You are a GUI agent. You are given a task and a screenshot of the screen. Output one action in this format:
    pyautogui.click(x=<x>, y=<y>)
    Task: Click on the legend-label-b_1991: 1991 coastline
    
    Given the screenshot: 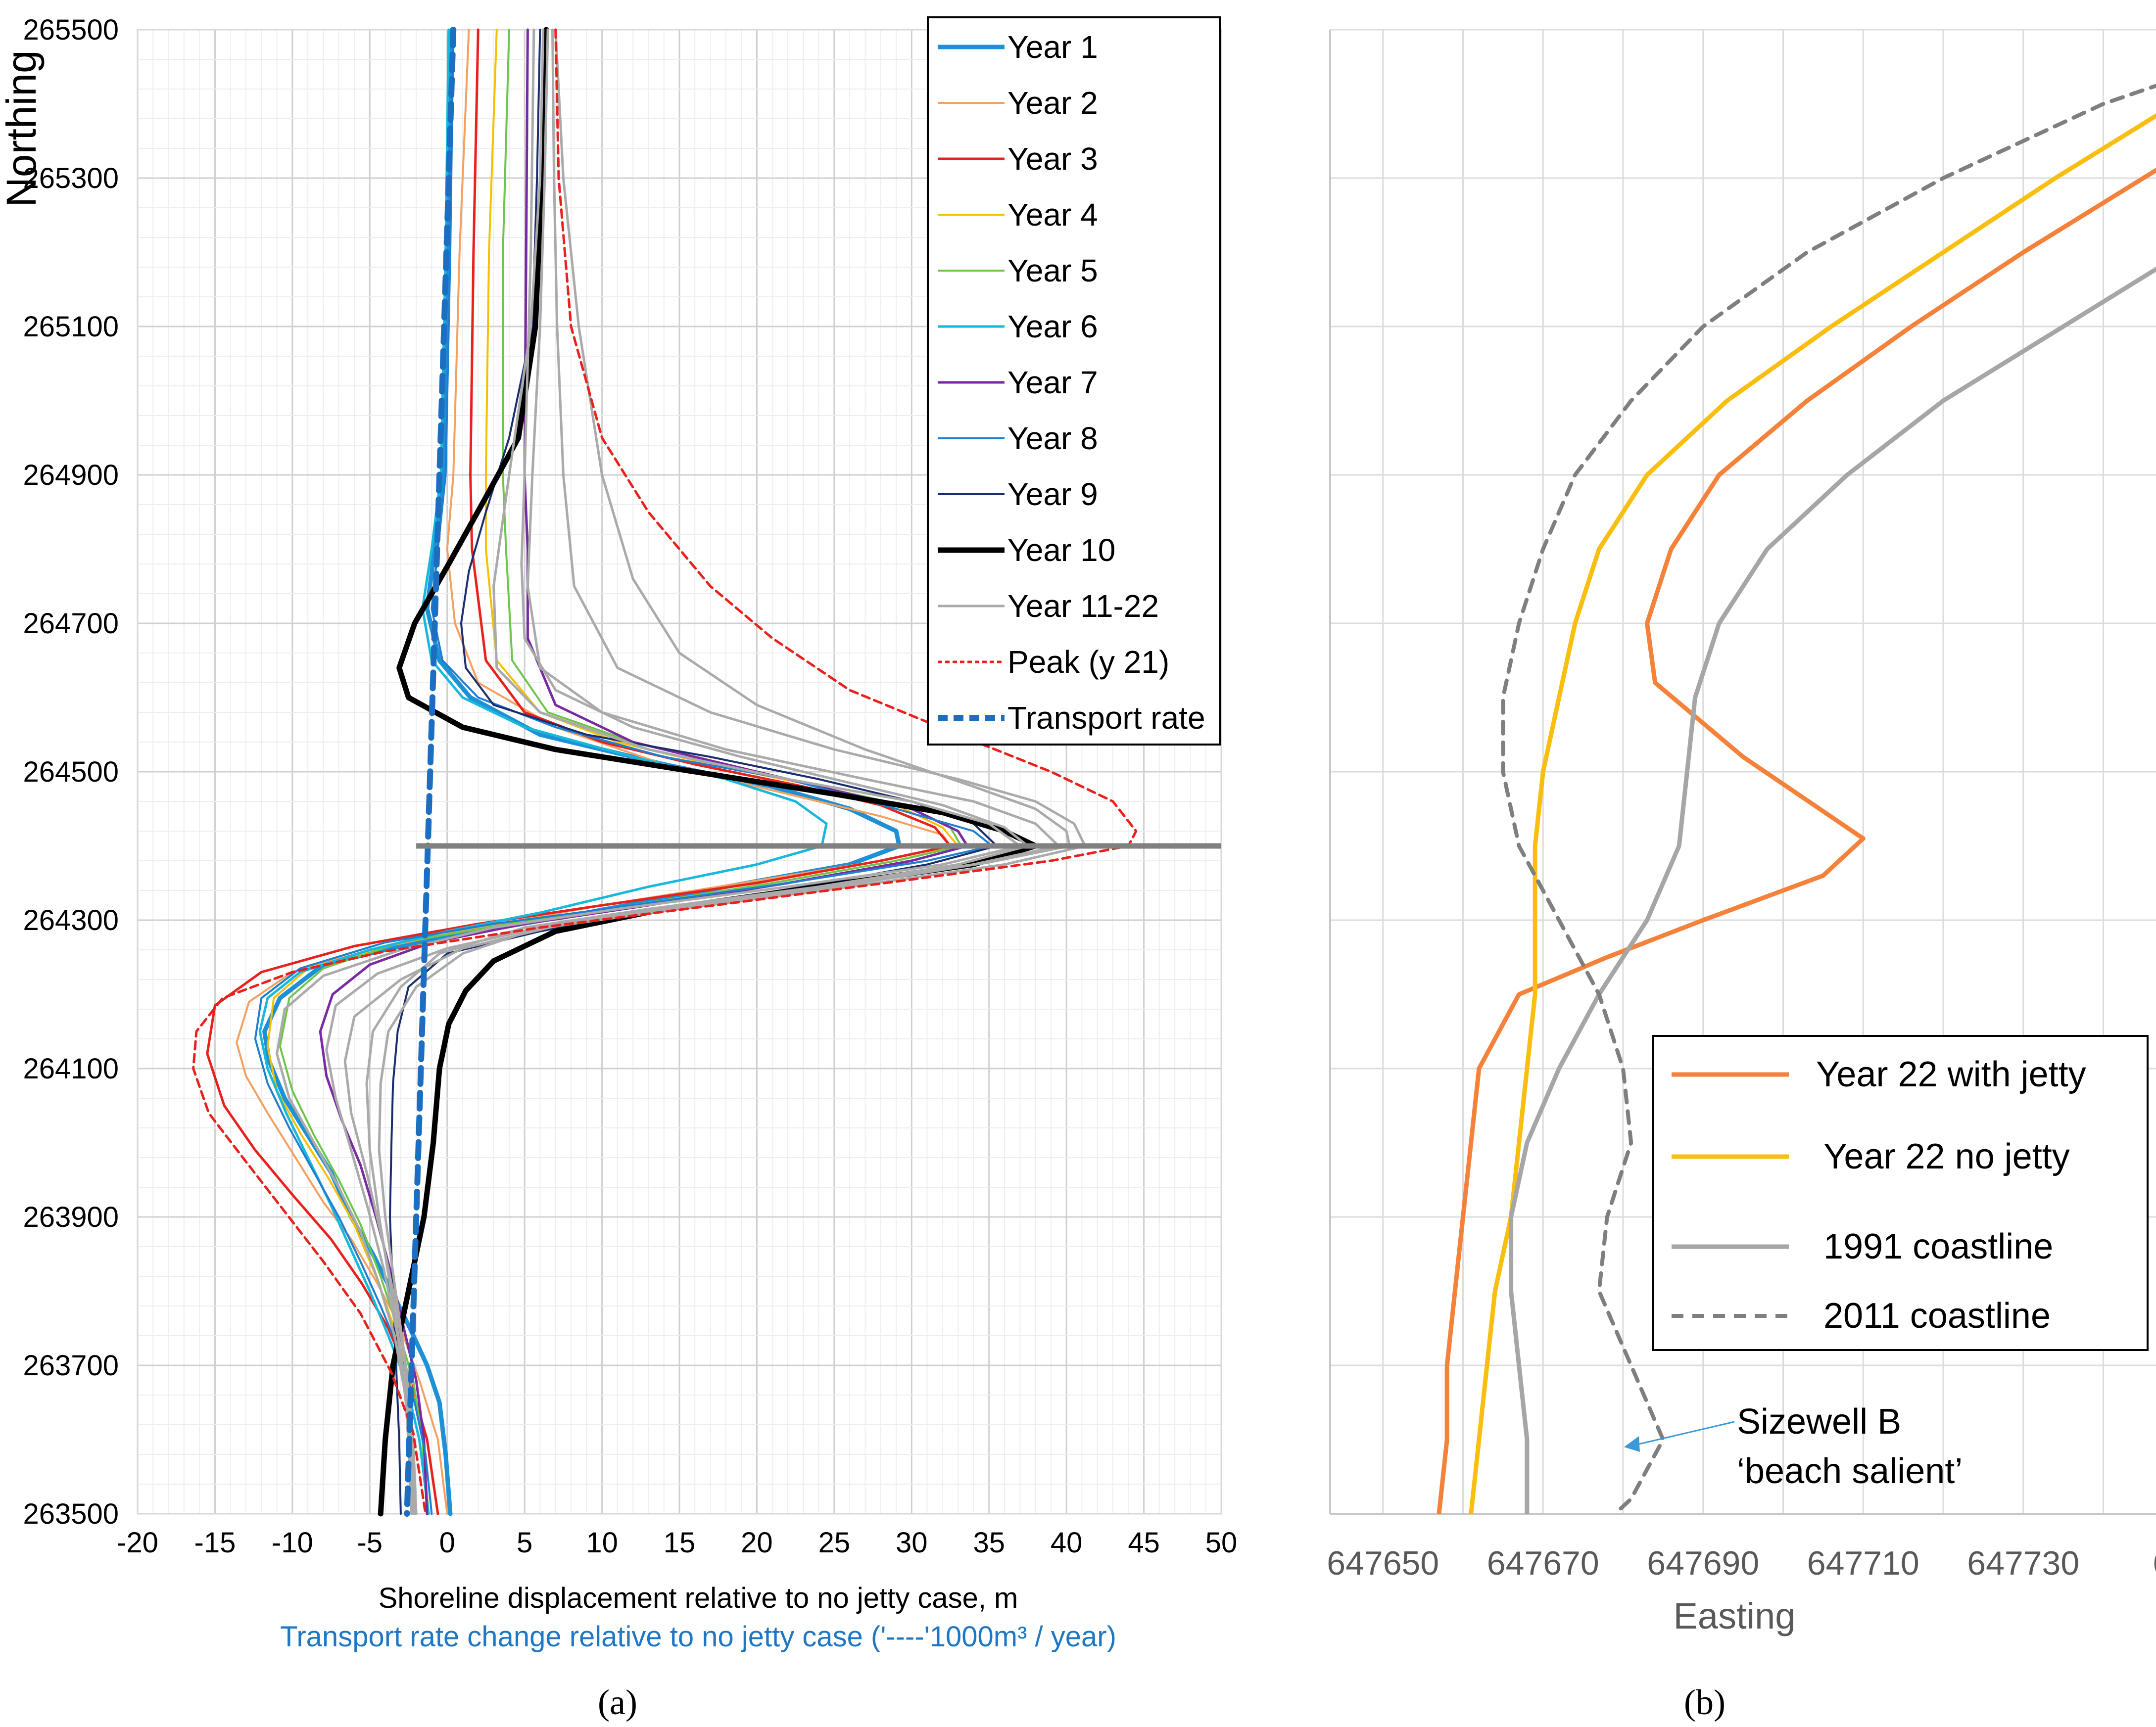 What is the action you would take?
    pyautogui.click(x=1938, y=1247)
    